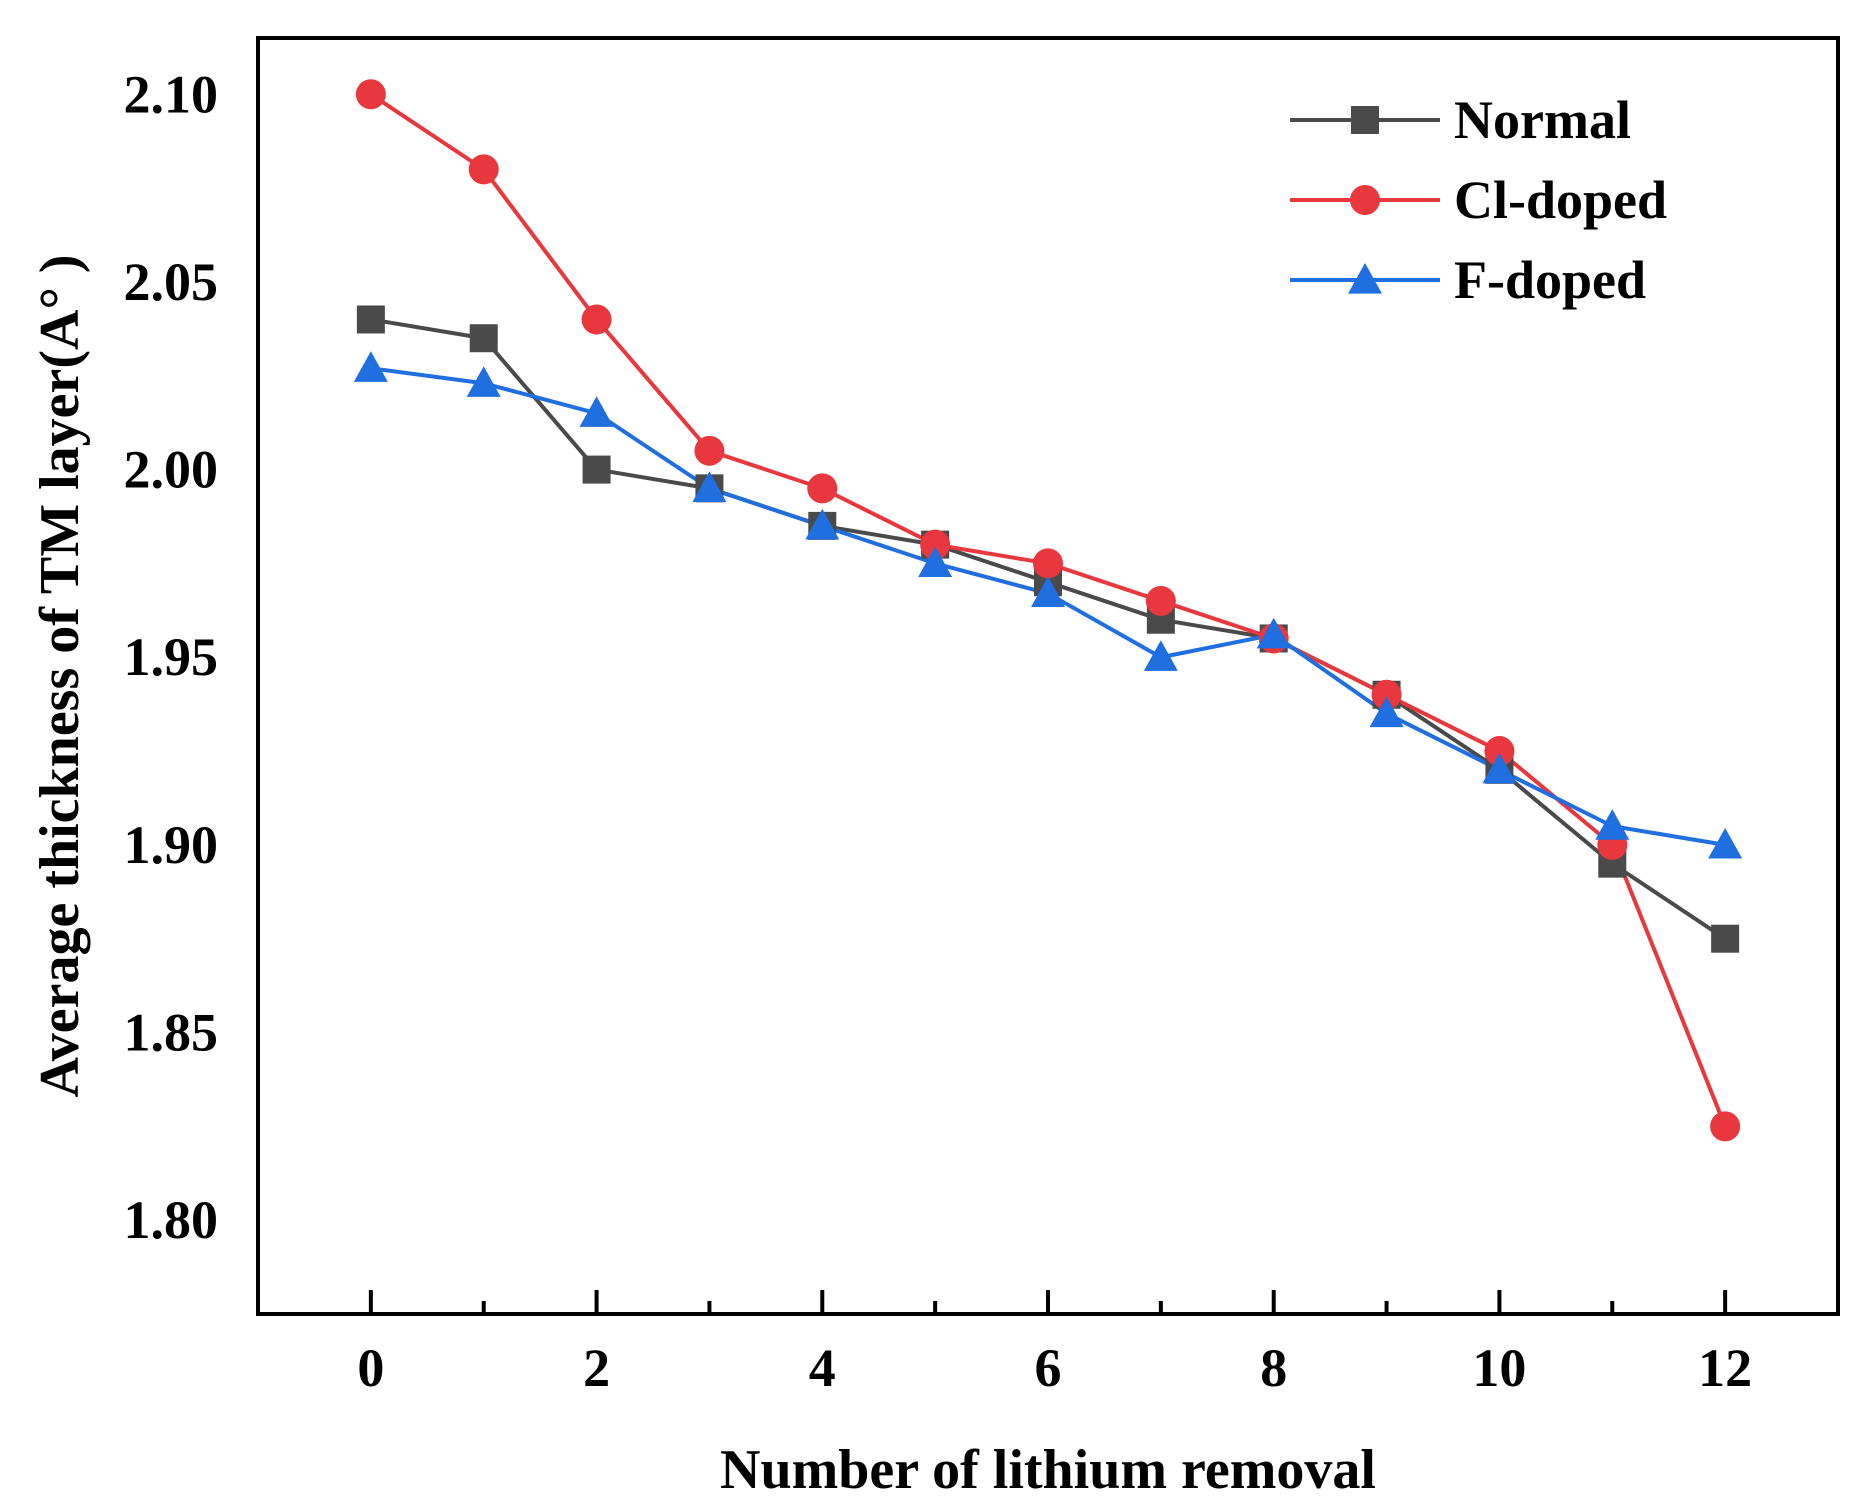 This screenshot has height=1510, width=1864. I want to click on legend-marker-f-doped, so click(1365, 278).